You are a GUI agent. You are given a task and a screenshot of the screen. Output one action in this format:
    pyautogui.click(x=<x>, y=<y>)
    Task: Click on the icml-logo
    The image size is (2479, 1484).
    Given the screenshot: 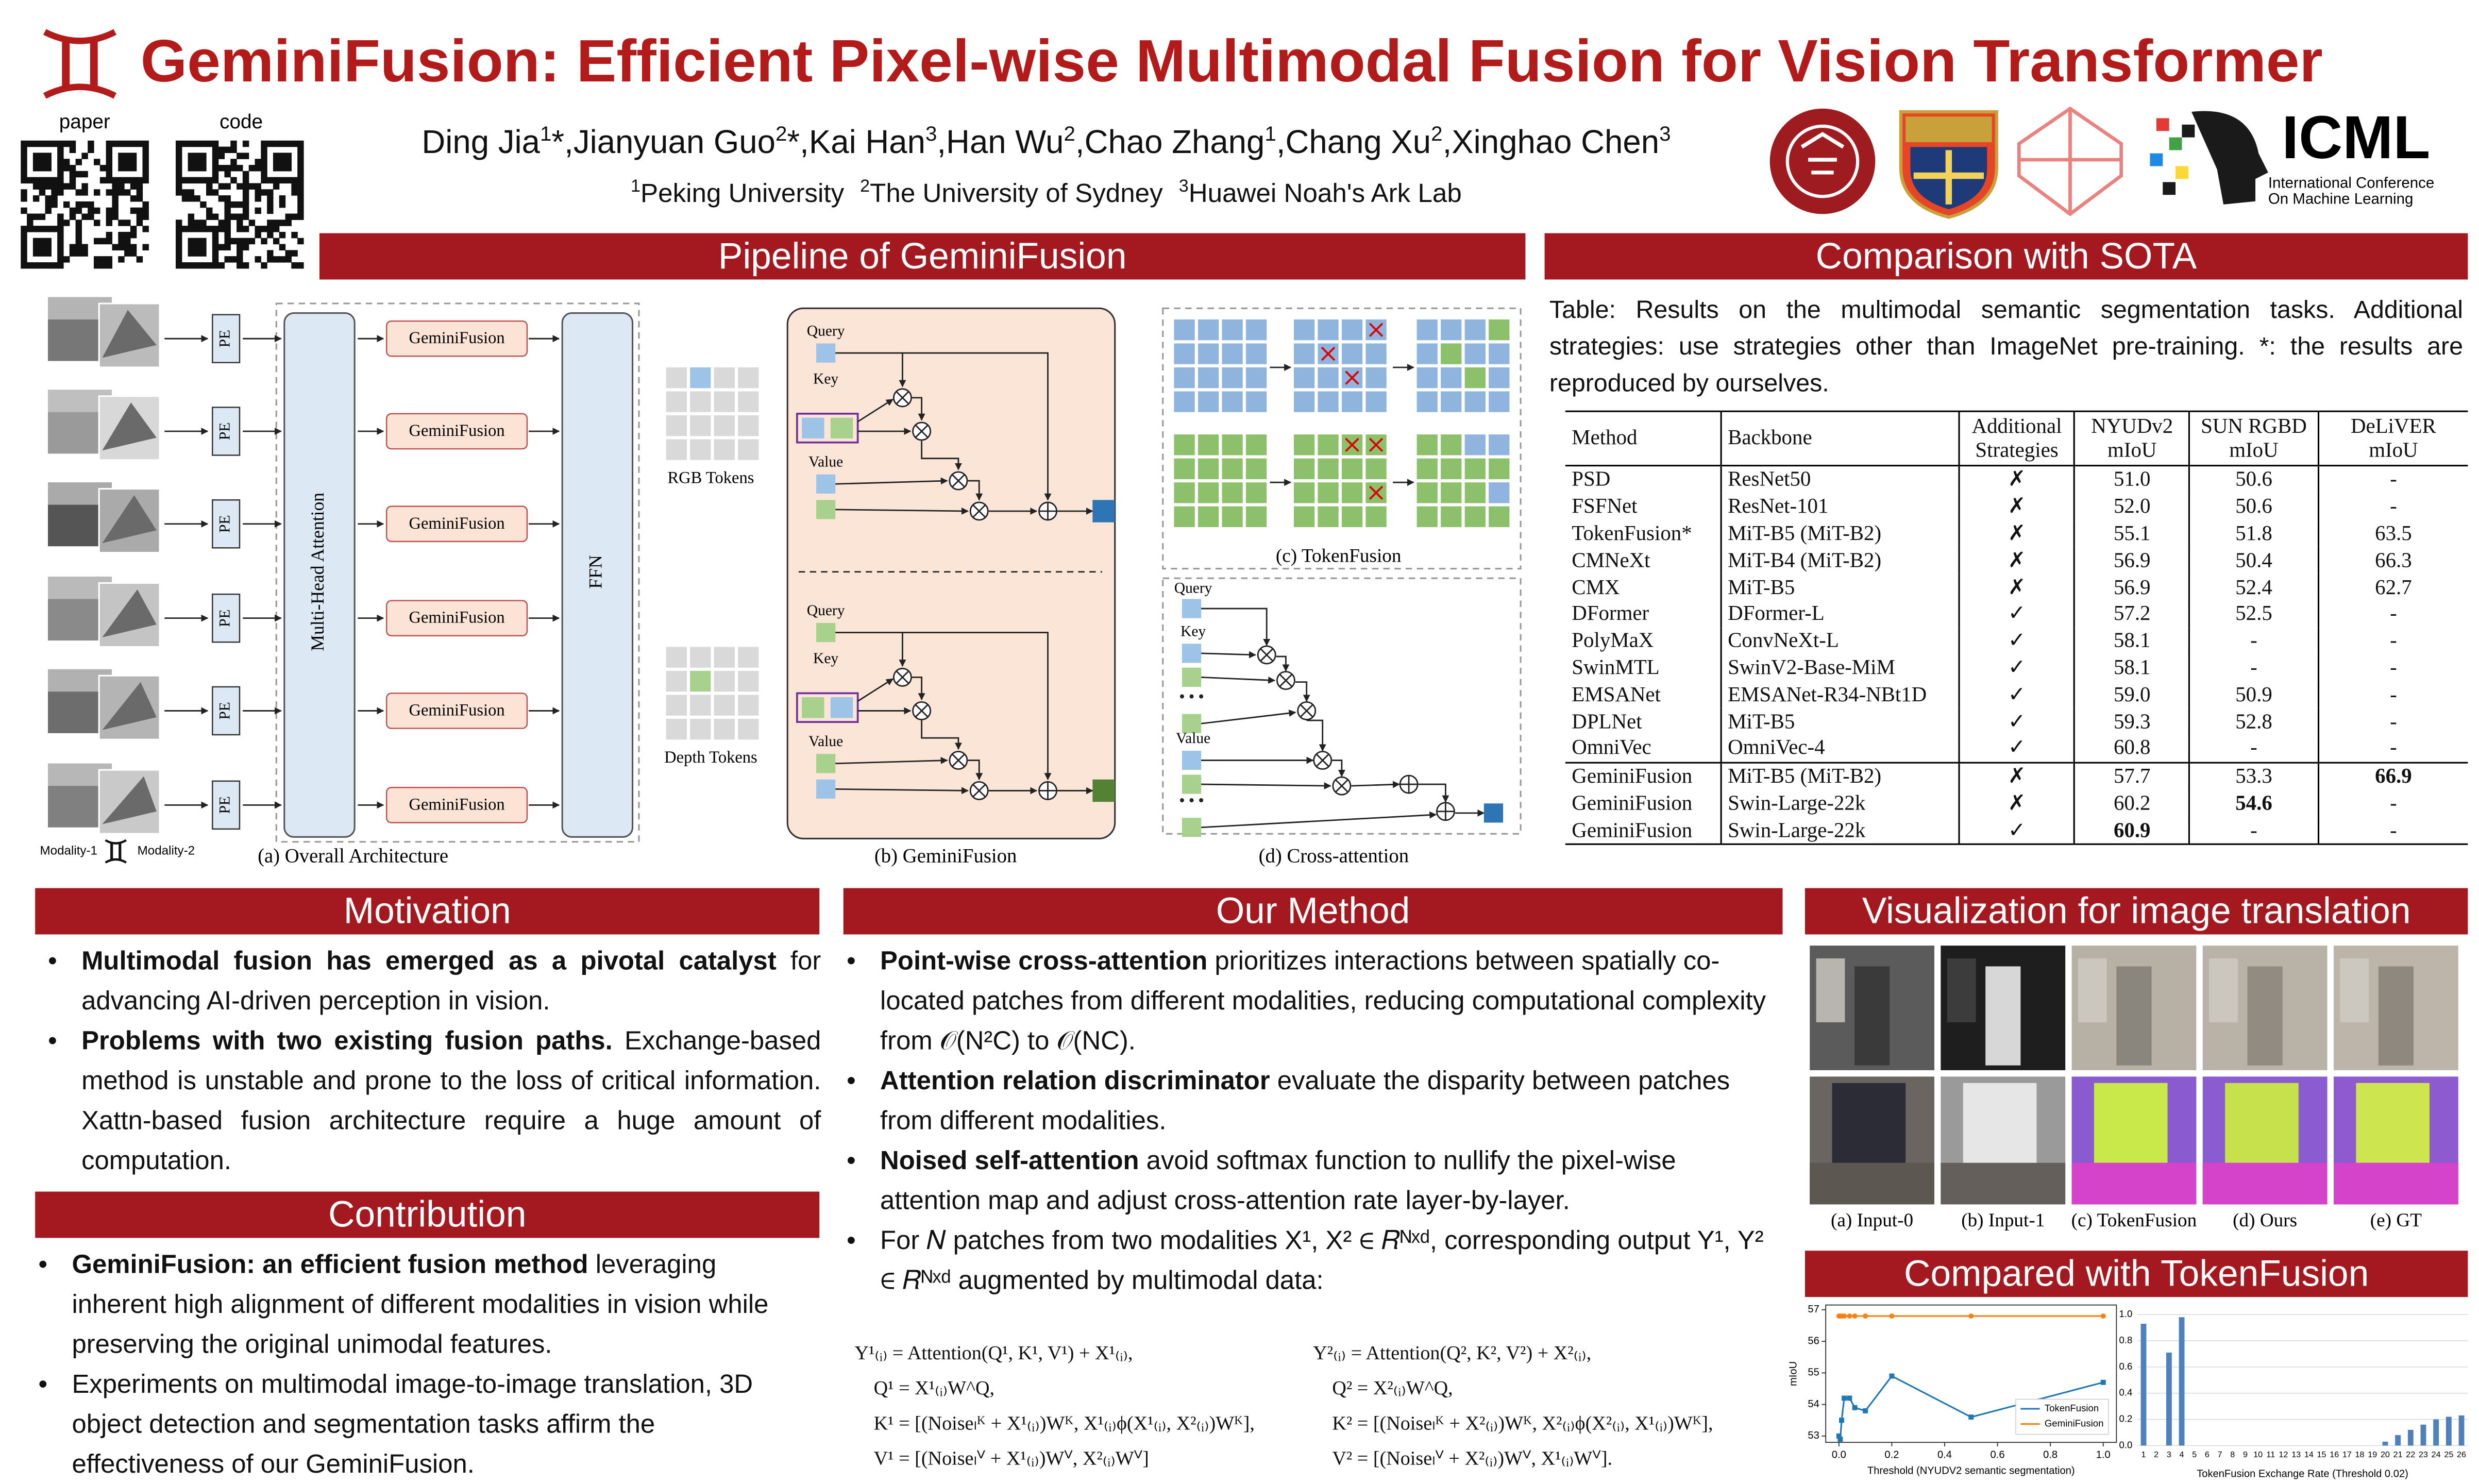 What is the action you would take?
    pyautogui.click(x=2169, y=188)
    